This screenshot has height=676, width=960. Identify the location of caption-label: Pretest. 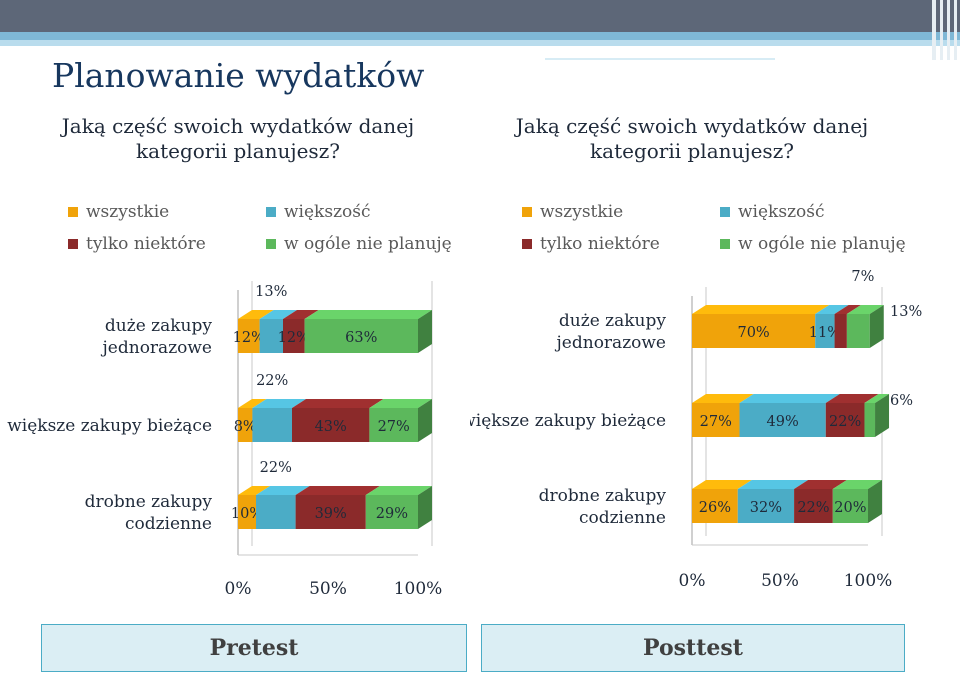
(254, 648).